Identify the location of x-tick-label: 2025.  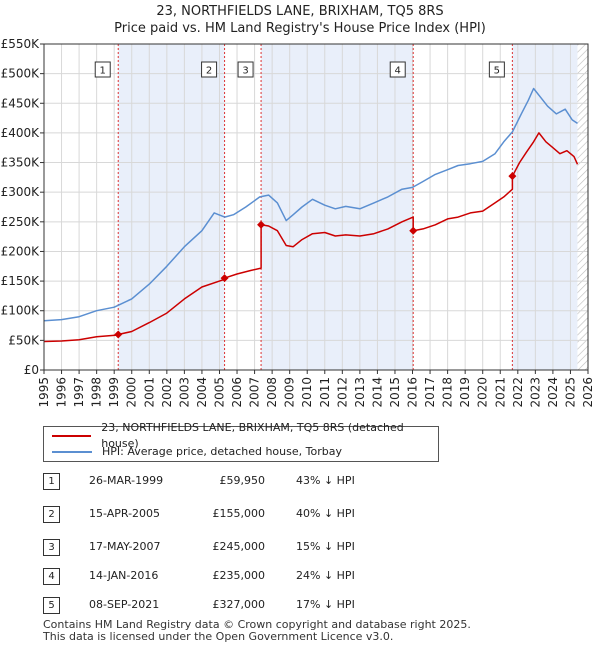
(570, 392).